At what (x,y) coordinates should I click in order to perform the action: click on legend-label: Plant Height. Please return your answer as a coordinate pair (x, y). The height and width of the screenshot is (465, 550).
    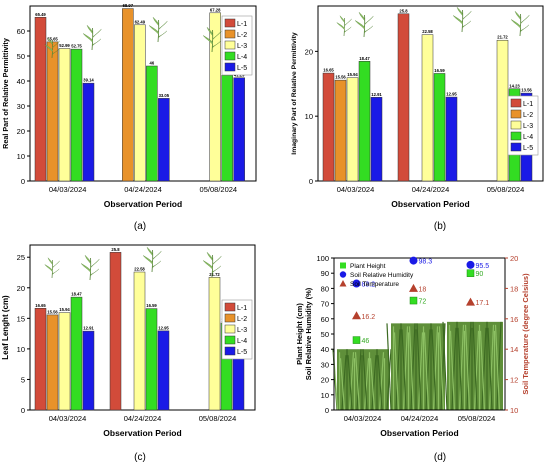
    Looking at the image, I should click on (368, 266).